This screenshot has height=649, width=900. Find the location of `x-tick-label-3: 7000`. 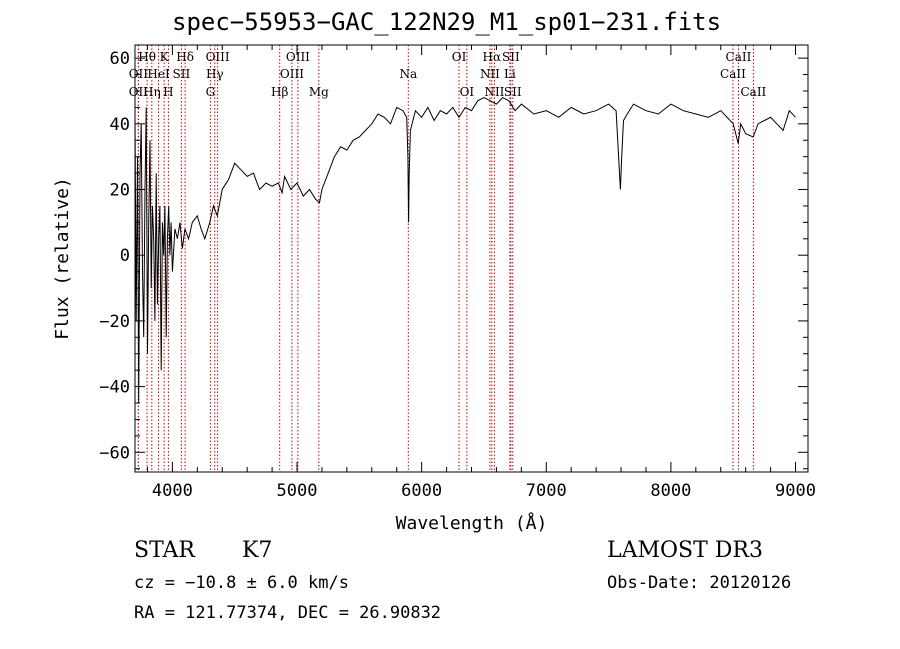

x-tick-label-3: 7000 is located at coordinates (546, 491).